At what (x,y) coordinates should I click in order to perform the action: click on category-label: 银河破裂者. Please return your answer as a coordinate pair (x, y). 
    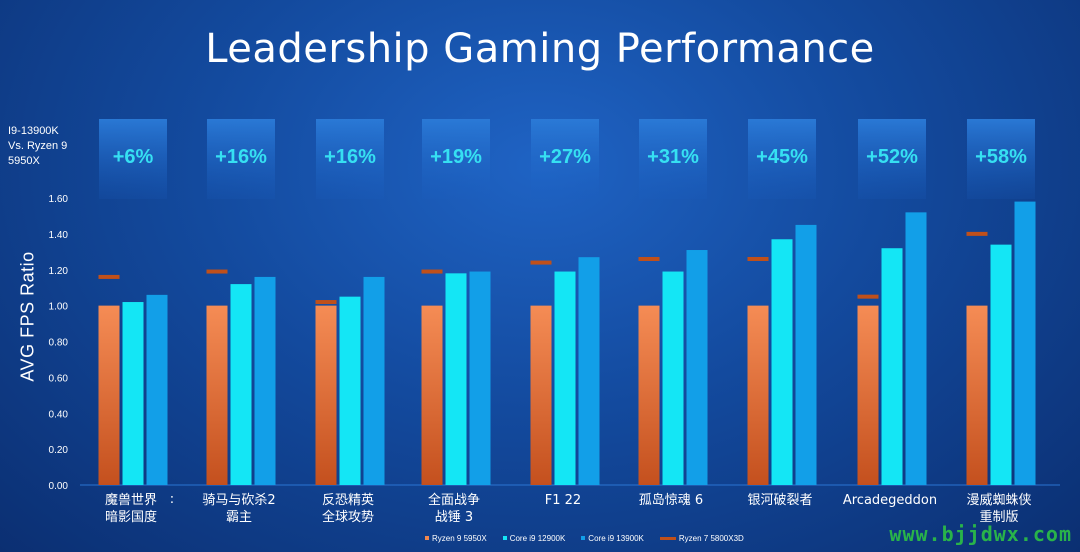
    Looking at the image, I should click on (779, 500).